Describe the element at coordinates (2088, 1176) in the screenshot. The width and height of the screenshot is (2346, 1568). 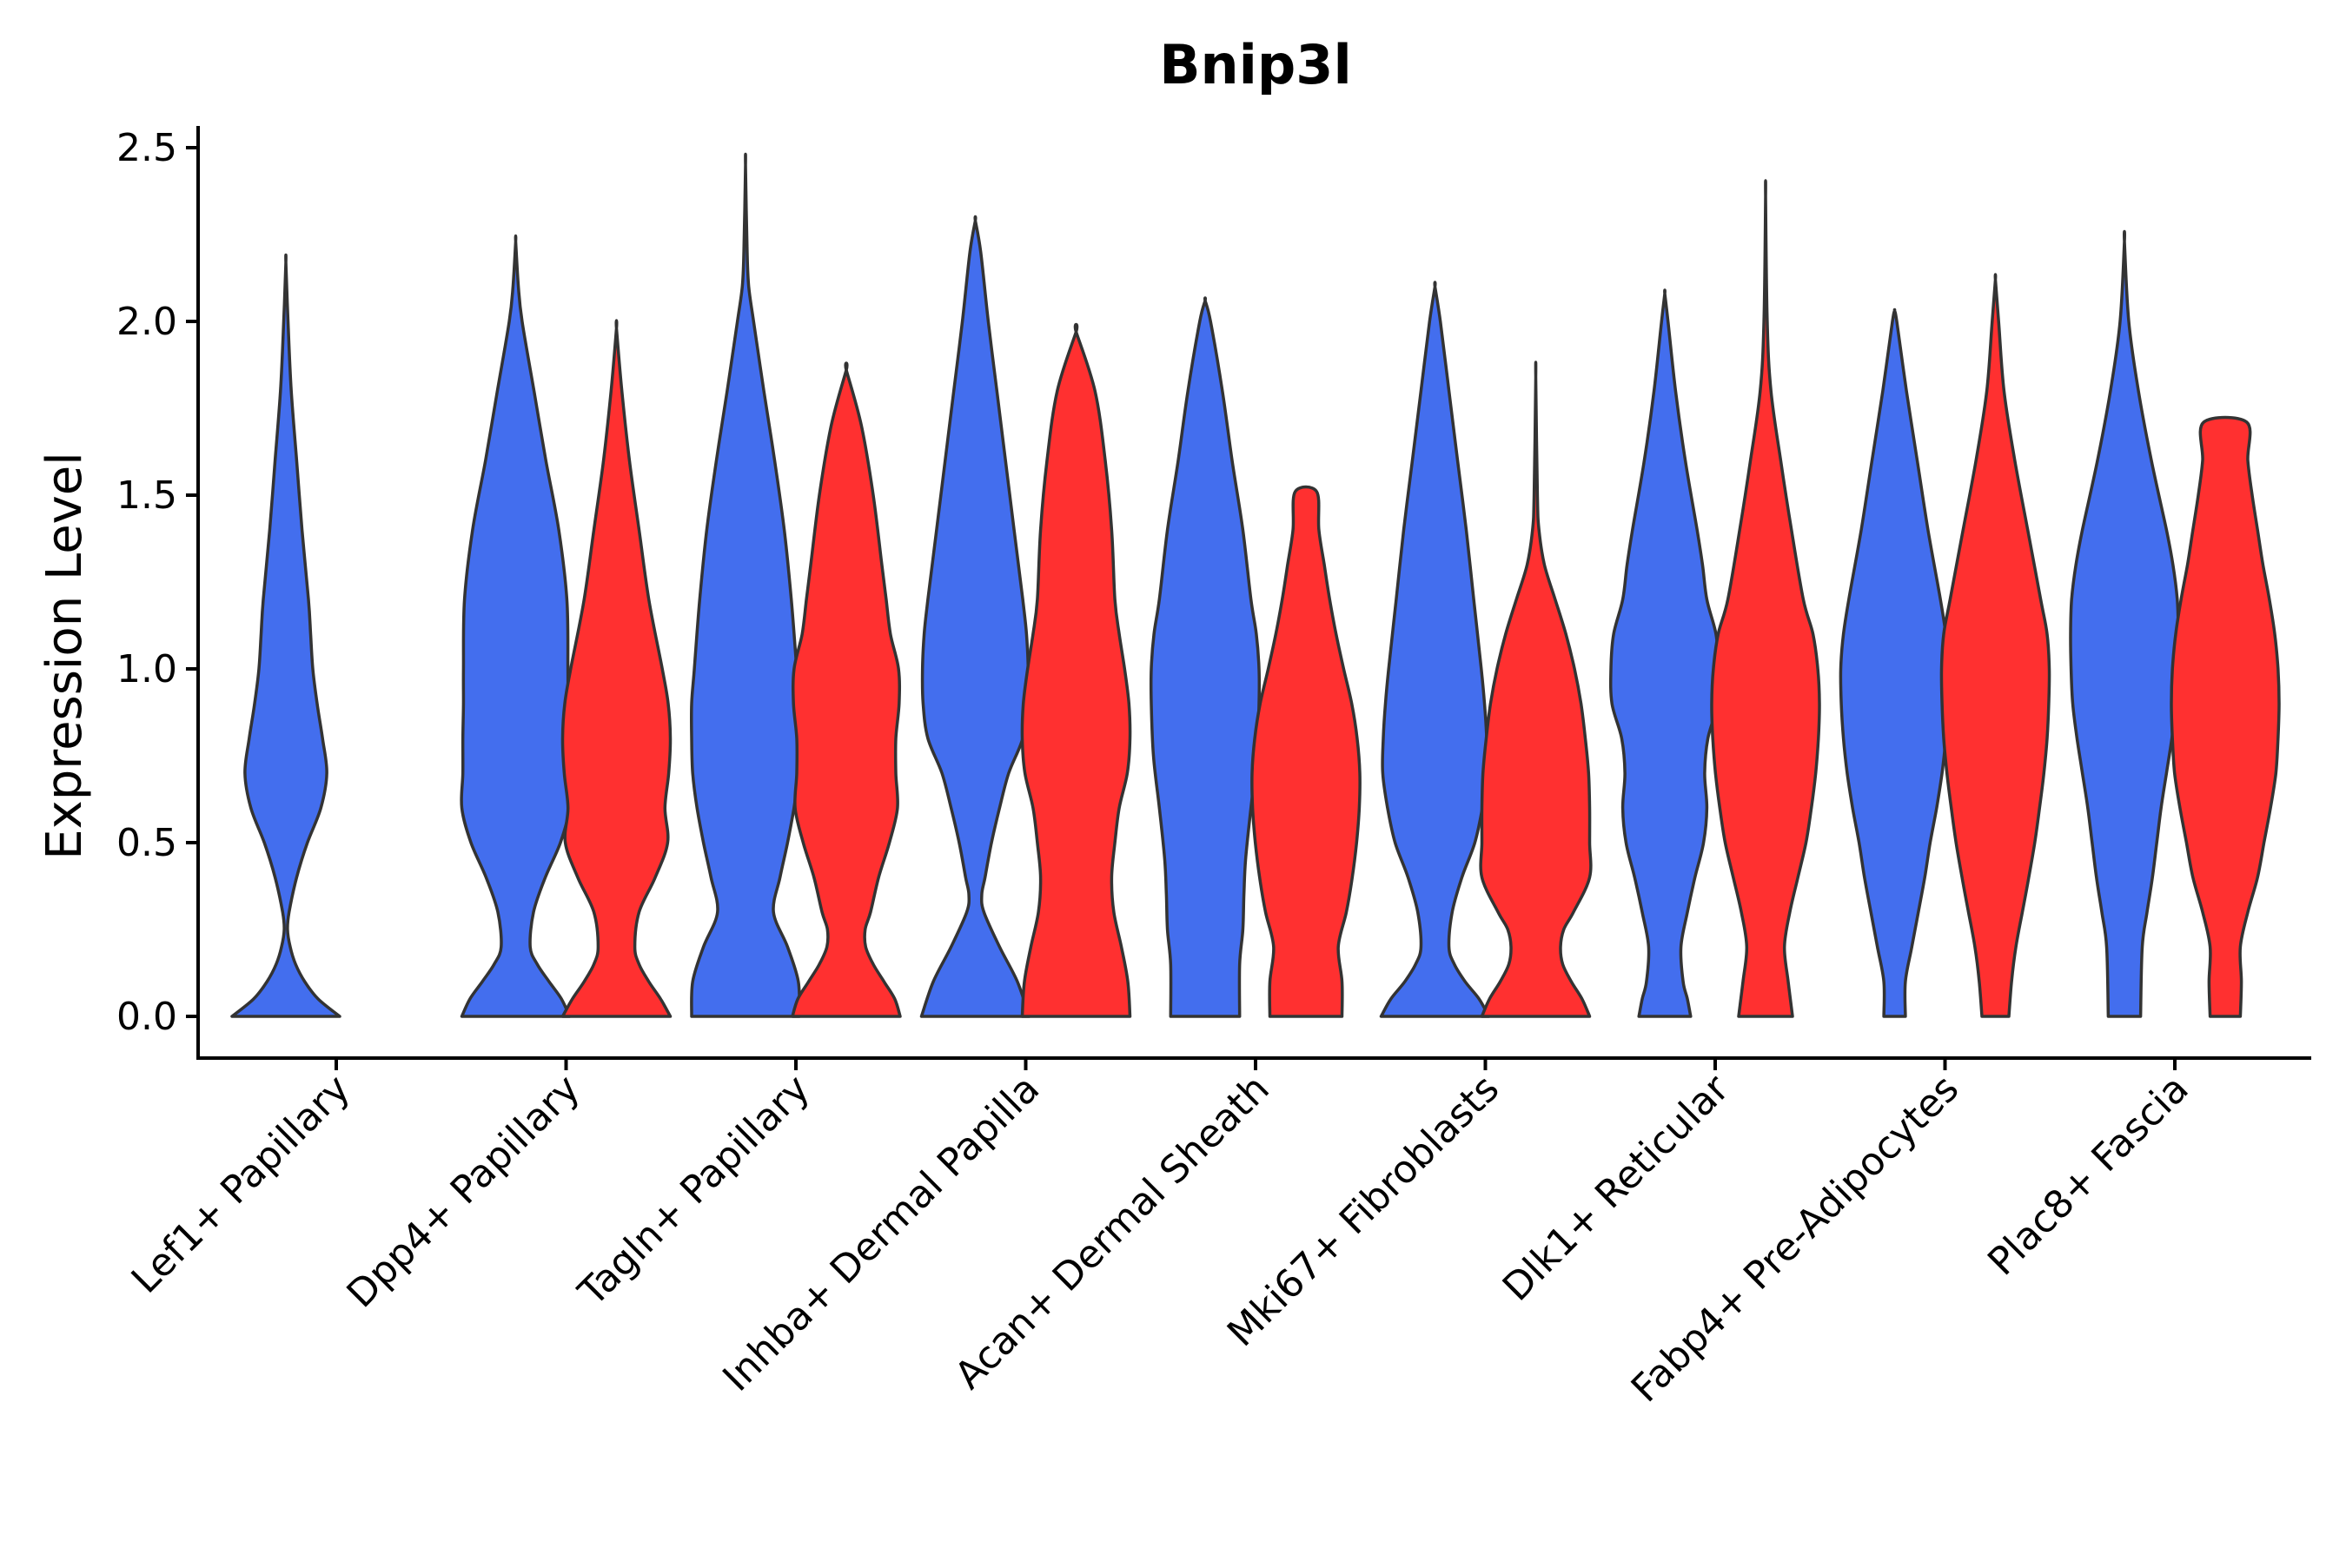
I see `x-tick-label: Plac8+ Fascia` at that location.